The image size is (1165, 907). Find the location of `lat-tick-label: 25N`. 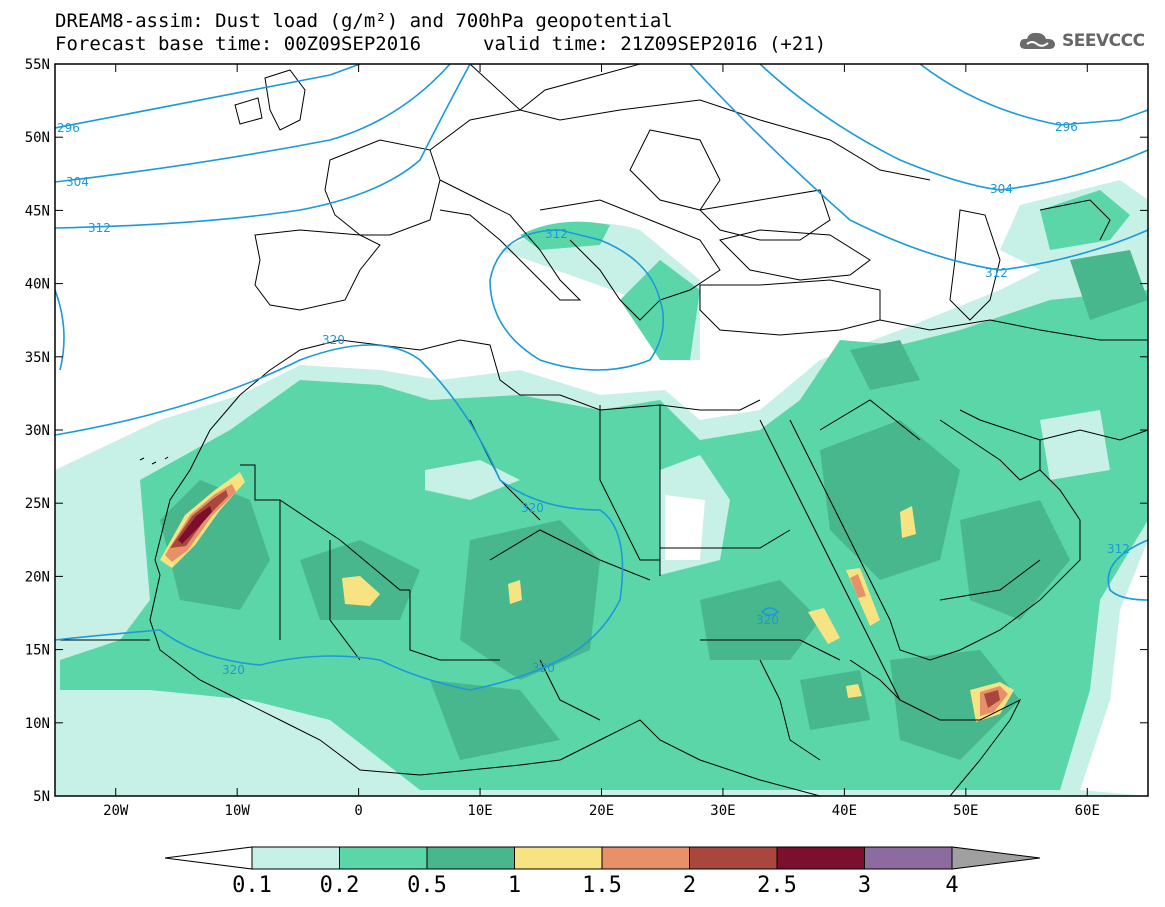

lat-tick-label: 25N is located at coordinates (37, 504).